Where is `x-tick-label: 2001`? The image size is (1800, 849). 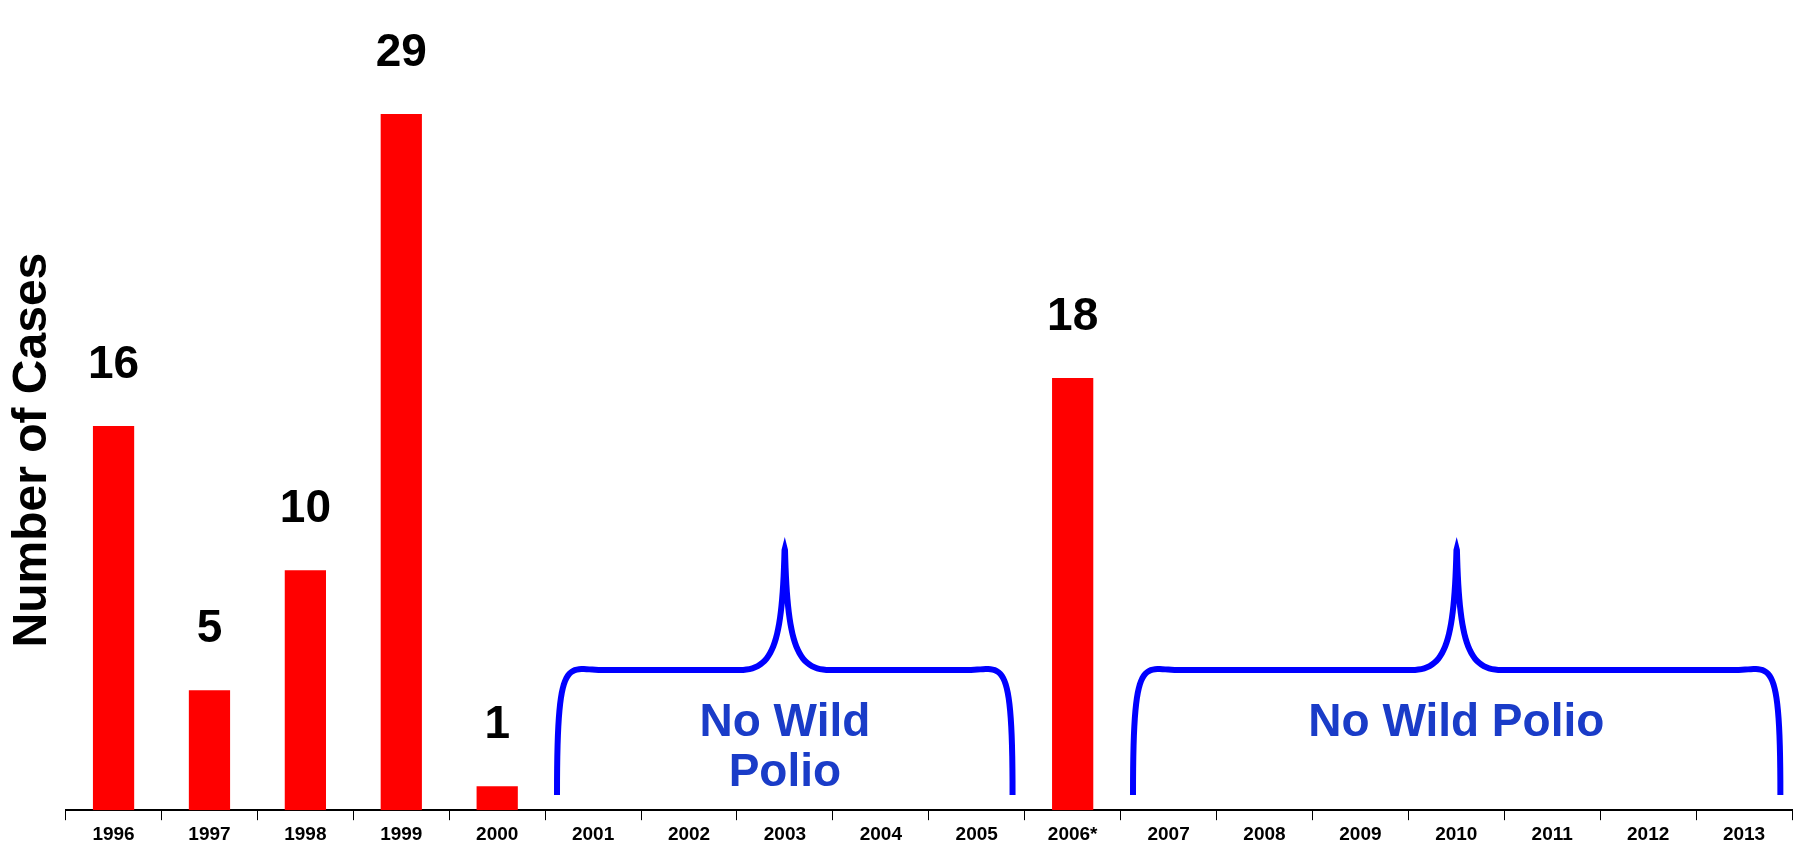
x-tick-label: 2001 is located at coordinates (593, 833).